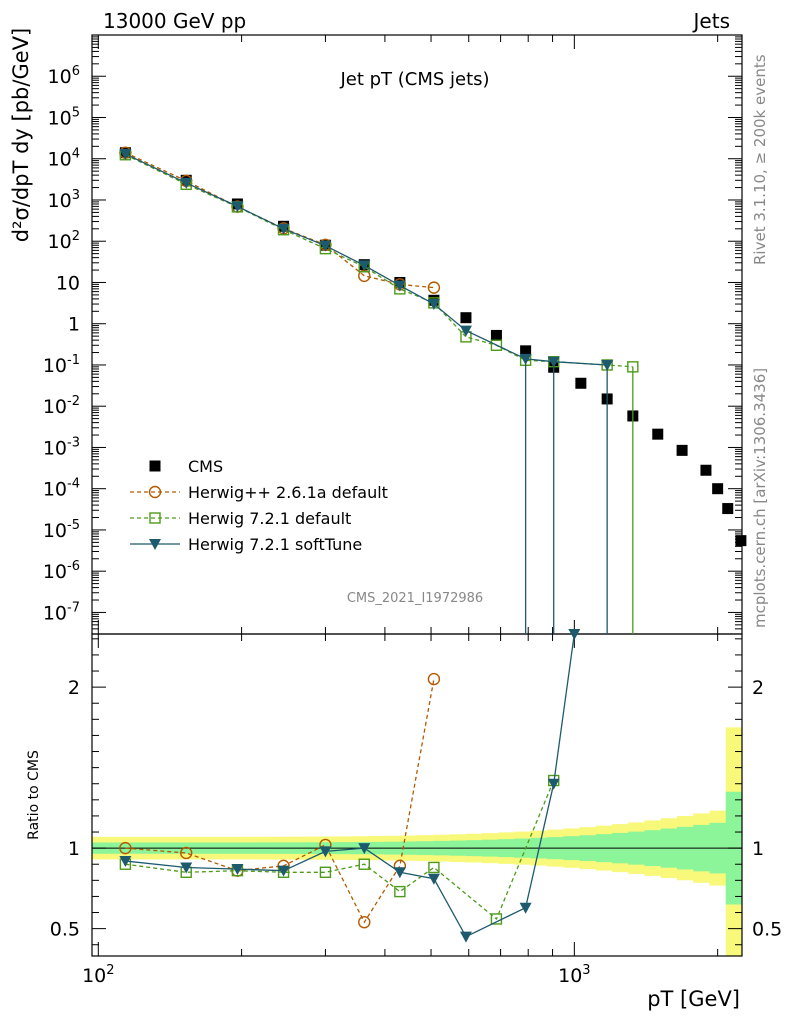 This screenshot has width=786, height=1028. I want to click on y-tick-label: 10⁻⁵, so click(61, 530).